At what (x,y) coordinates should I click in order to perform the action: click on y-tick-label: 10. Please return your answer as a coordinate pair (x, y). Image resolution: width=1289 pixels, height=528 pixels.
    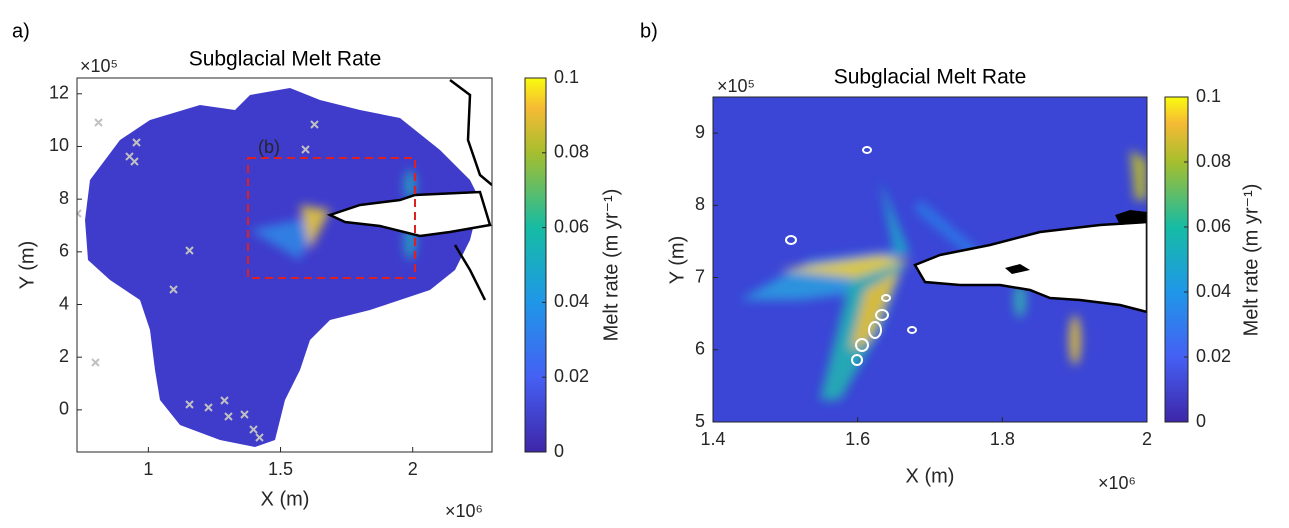
    Looking at the image, I should click on (59, 145).